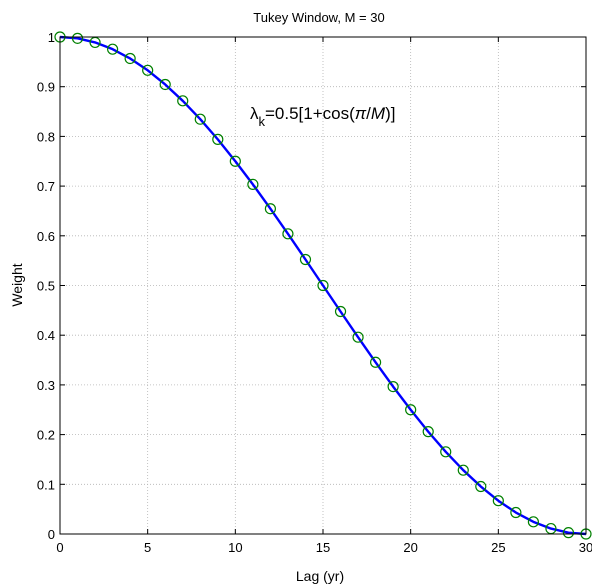 This screenshot has width=592, height=586. What do you see at coordinates (46, 335) in the screenshot?
I see `y-tick-label: 0.4` at bounding box center [46, 335].